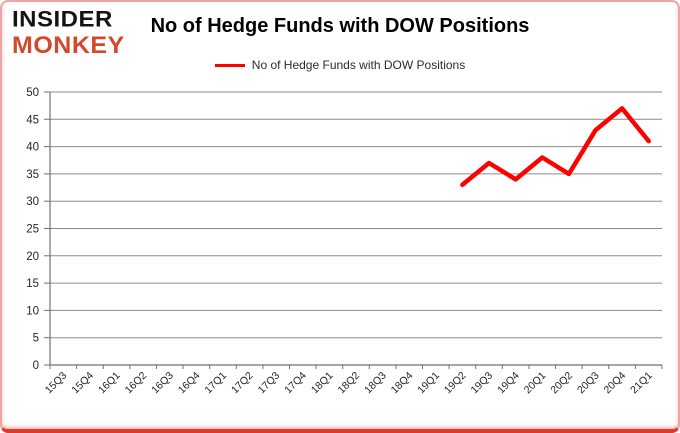 The width and height of the screenshot is (680, 433). Describe the element at coordinates (36, 366) in the screenshot. I see `y-axis-label: 0` at that location.